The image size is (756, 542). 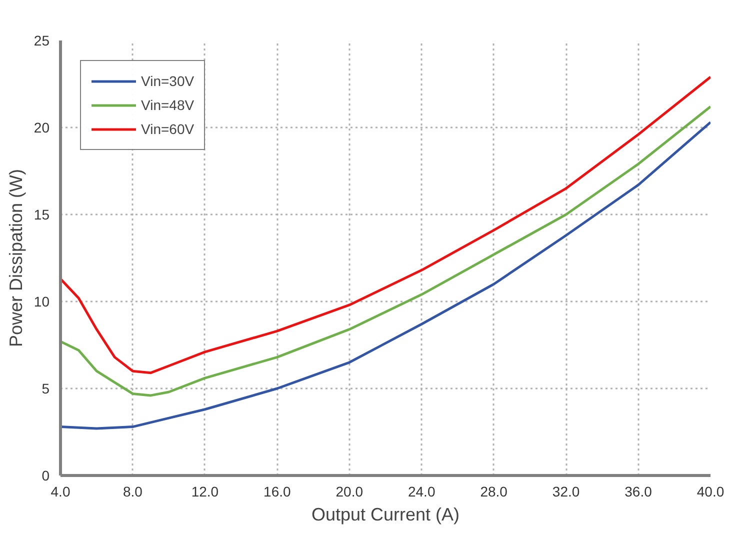 What do you see at coordinates (60, 492) in the screenshot?
I see `x-tick-label: 4.0` at bounding box center [60, 492].